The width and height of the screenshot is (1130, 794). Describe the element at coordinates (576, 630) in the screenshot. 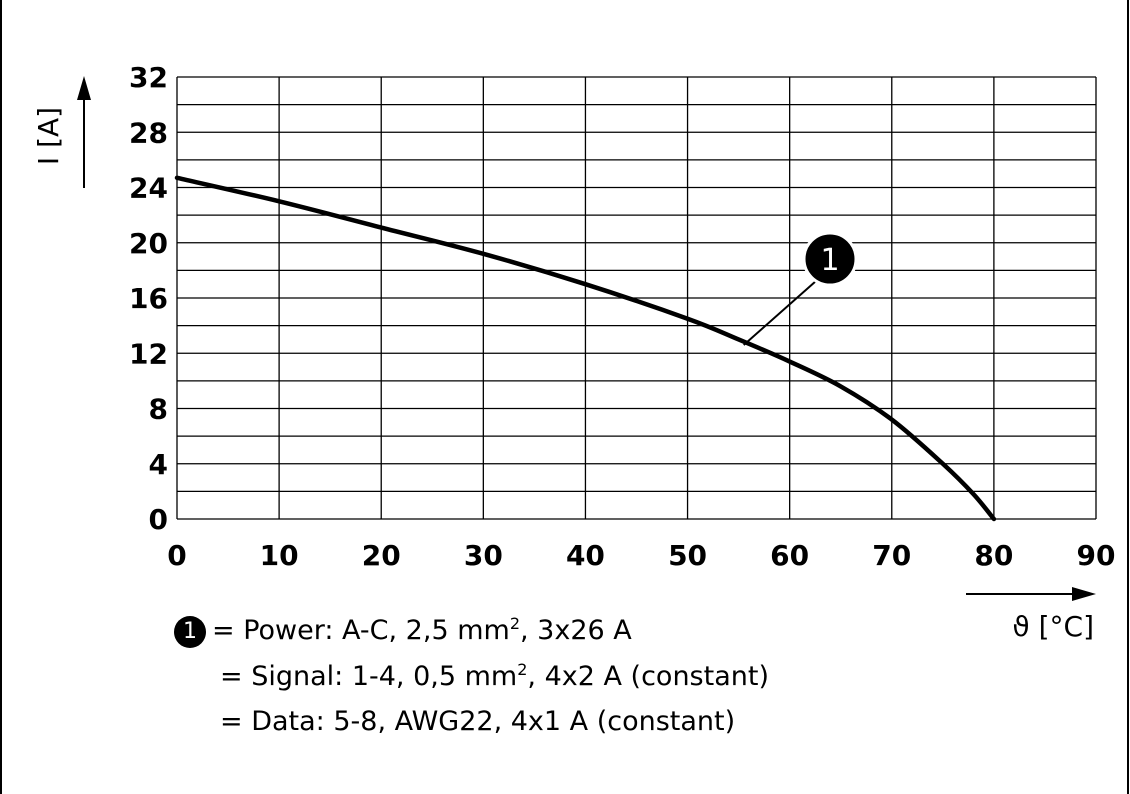

I see `legend-power-suffix: , 3x26 A` at that location.